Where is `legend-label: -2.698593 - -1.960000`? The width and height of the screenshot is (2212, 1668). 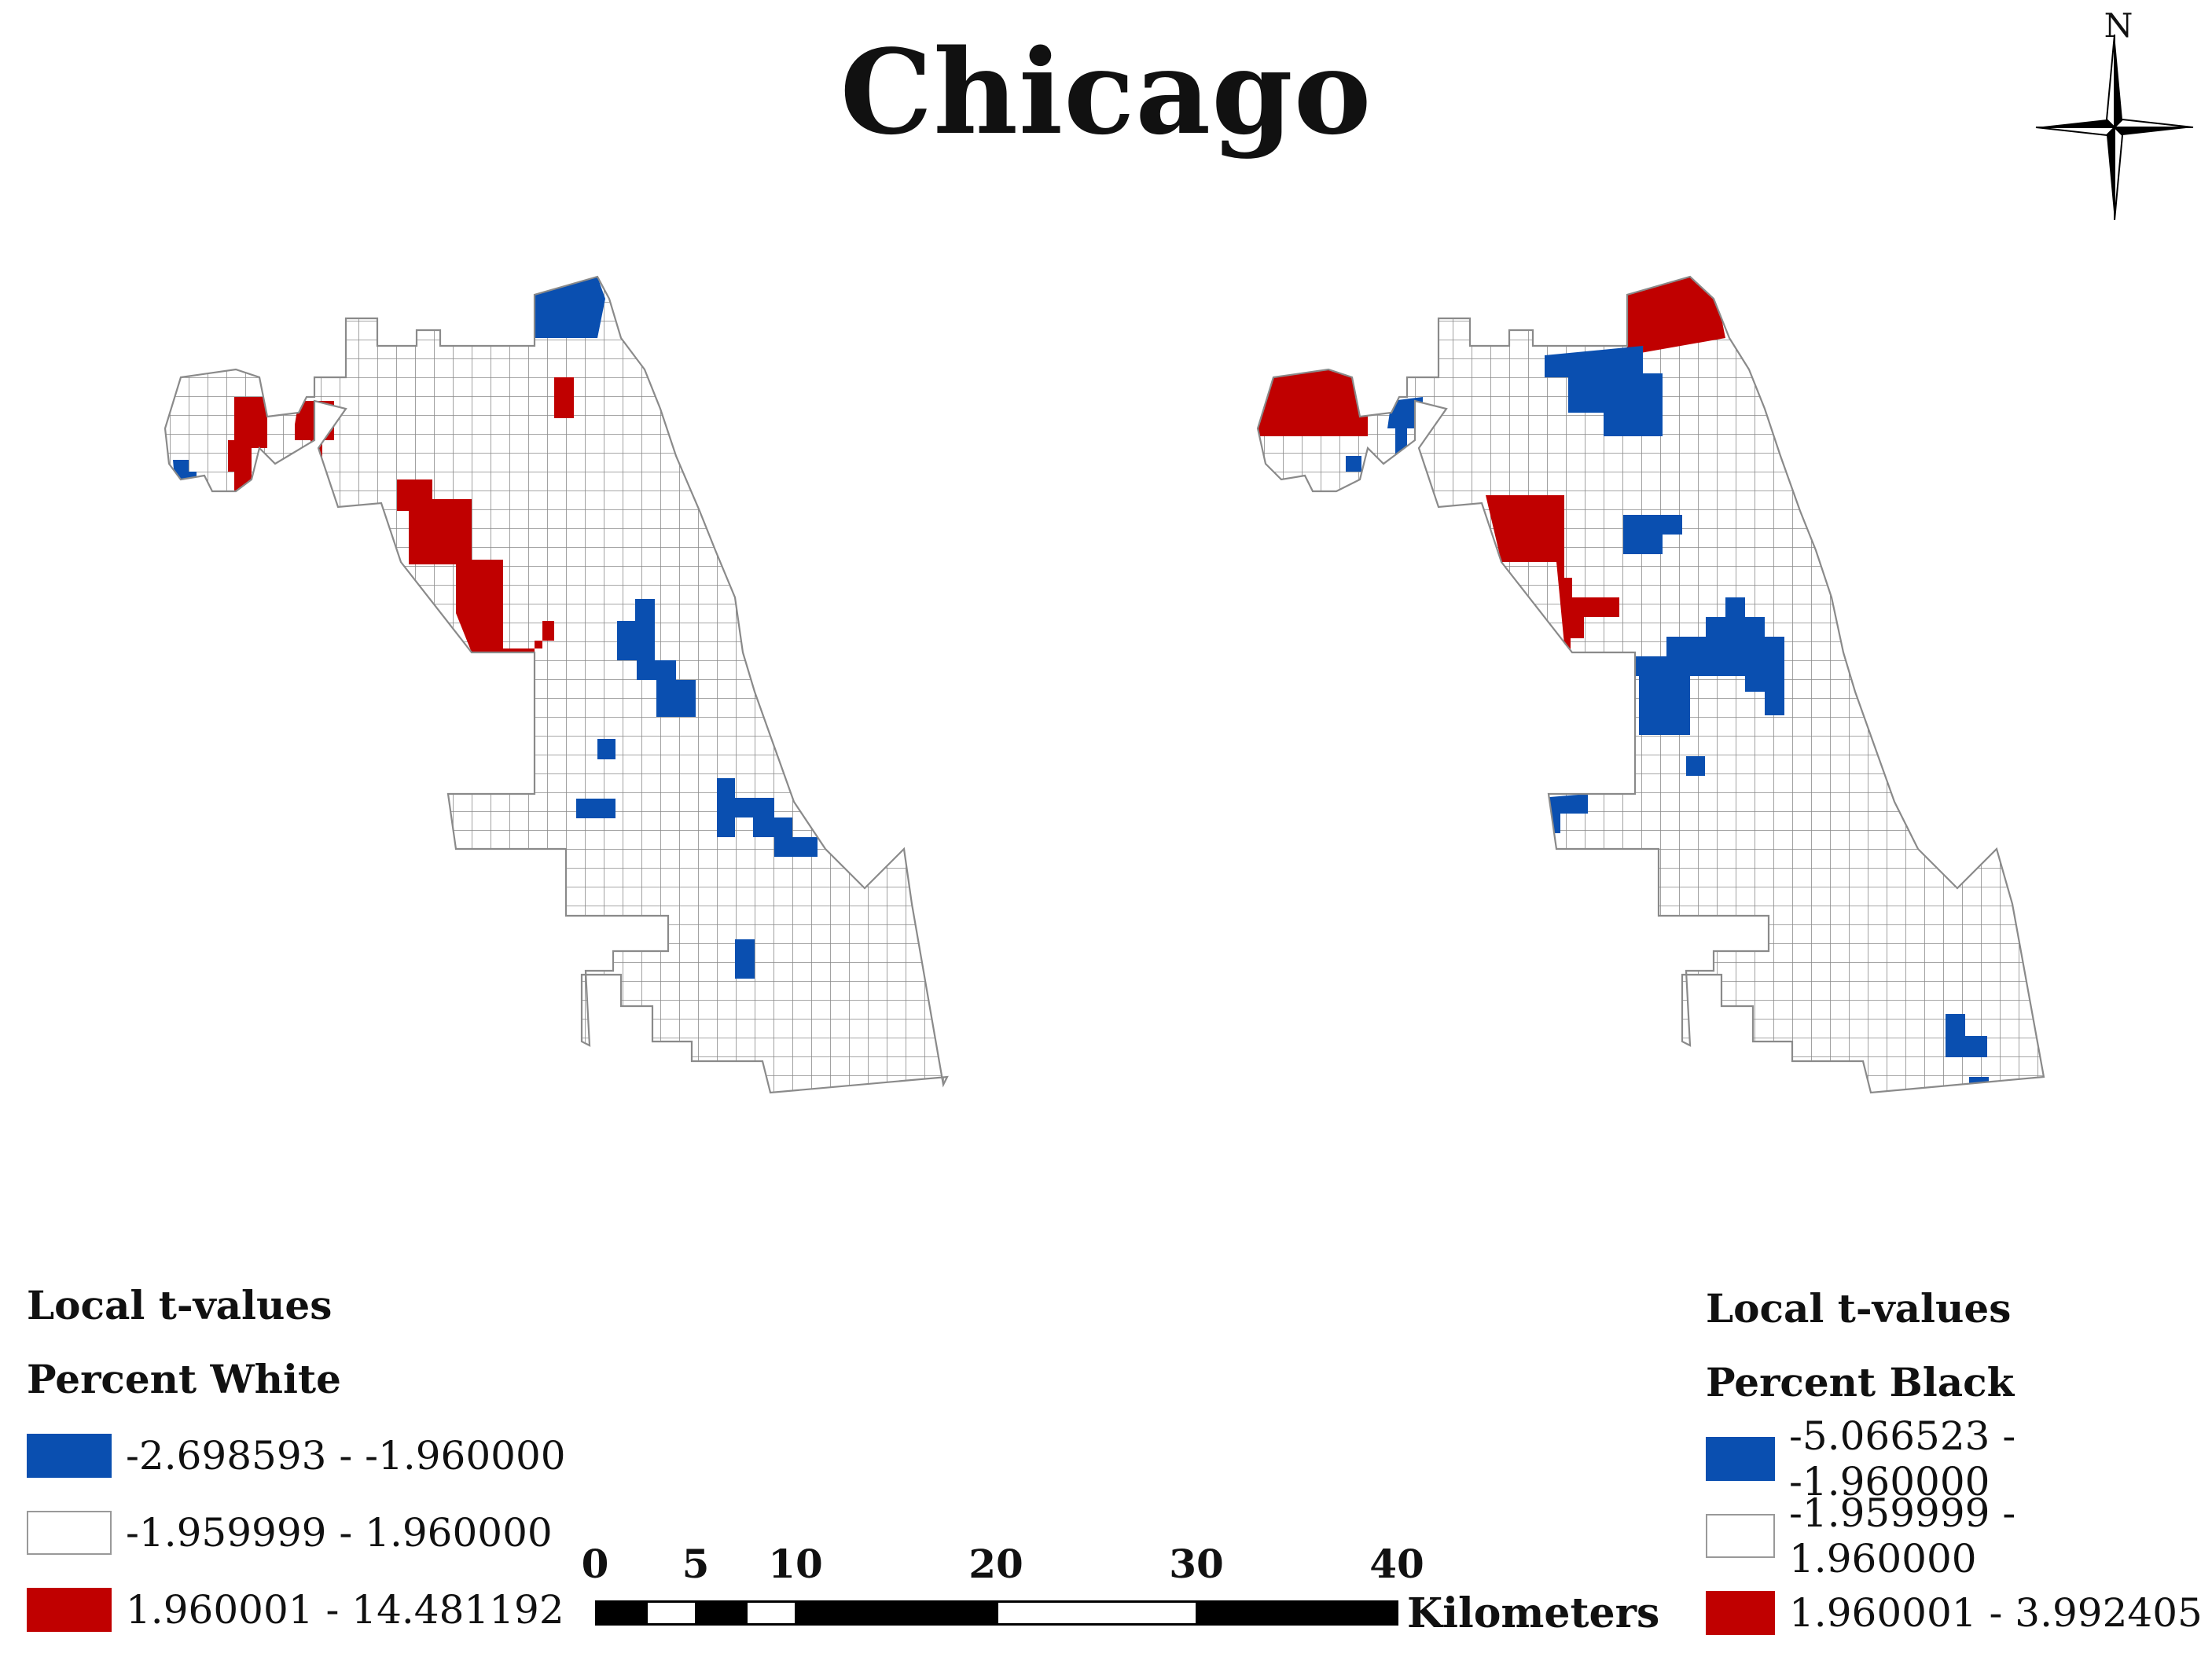
legend-label: -2.698593 - -1.960000 is located at coordinates (346, 1456).